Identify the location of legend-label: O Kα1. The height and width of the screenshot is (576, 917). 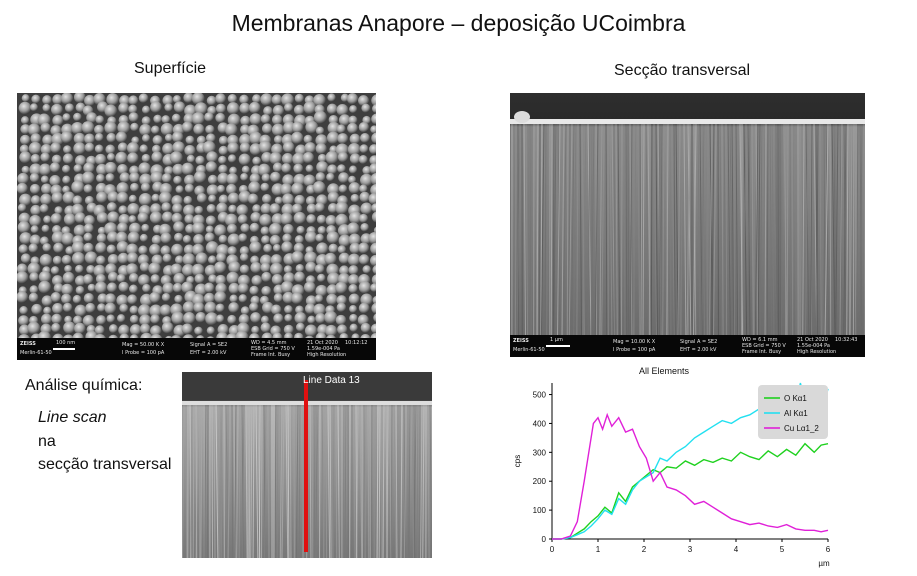
(795, 398).